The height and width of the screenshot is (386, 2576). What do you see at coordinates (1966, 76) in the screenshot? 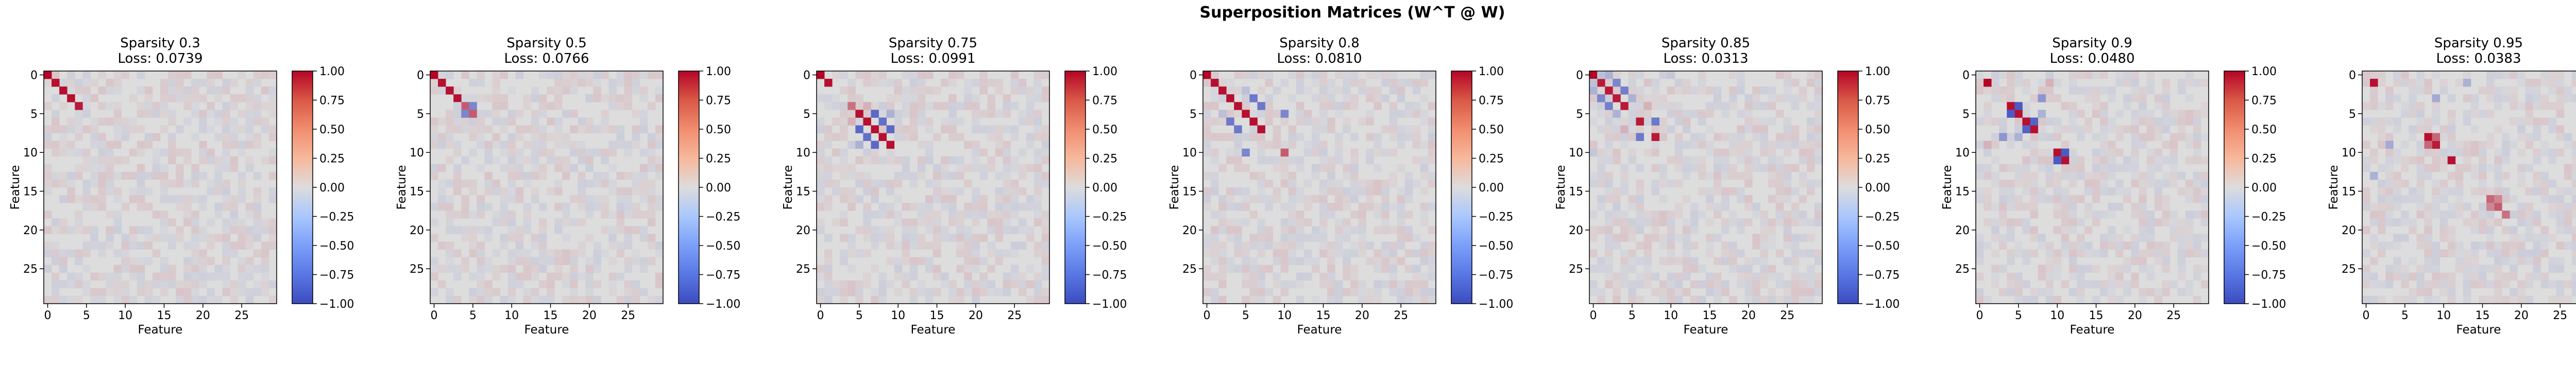
I see `y-tick-label: 0` at bounding box center [1966, 76].